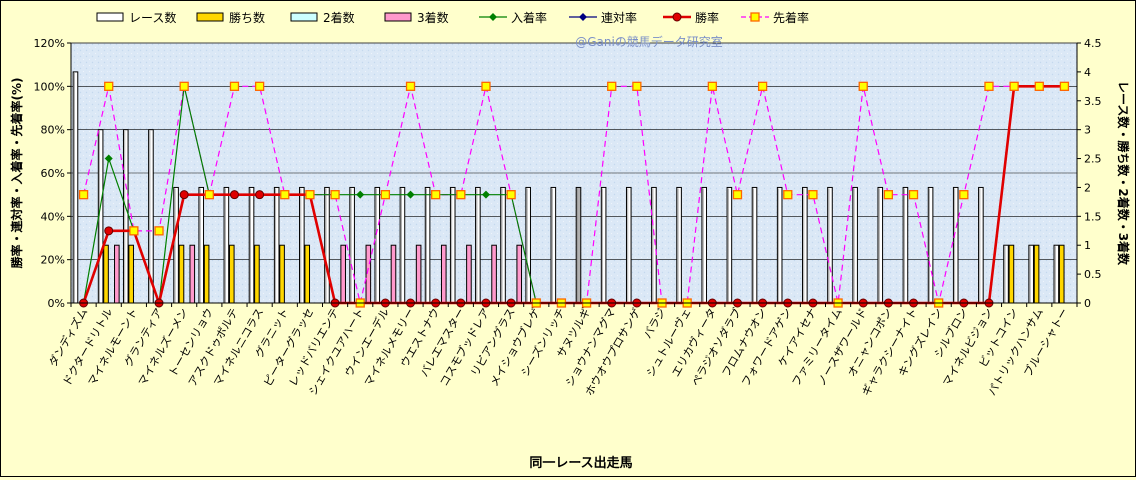 The width and height of the screenshot is (1136, 480). I want to click on y-left-tick-label: 100%, so click(49, 86).